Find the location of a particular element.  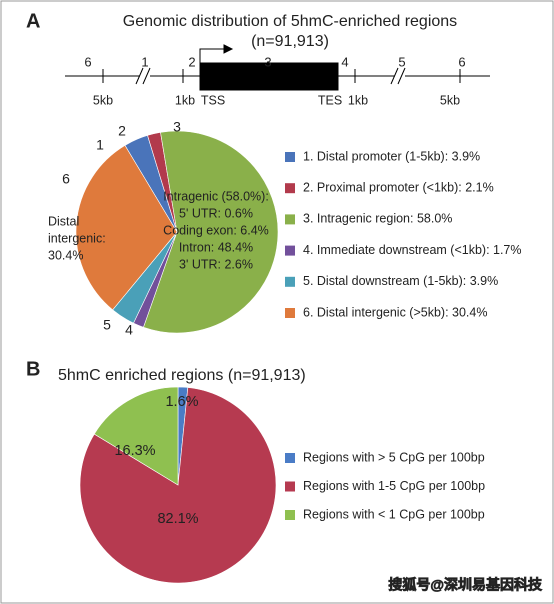

annotation: 30.4% is located at coordinates (65, 255).